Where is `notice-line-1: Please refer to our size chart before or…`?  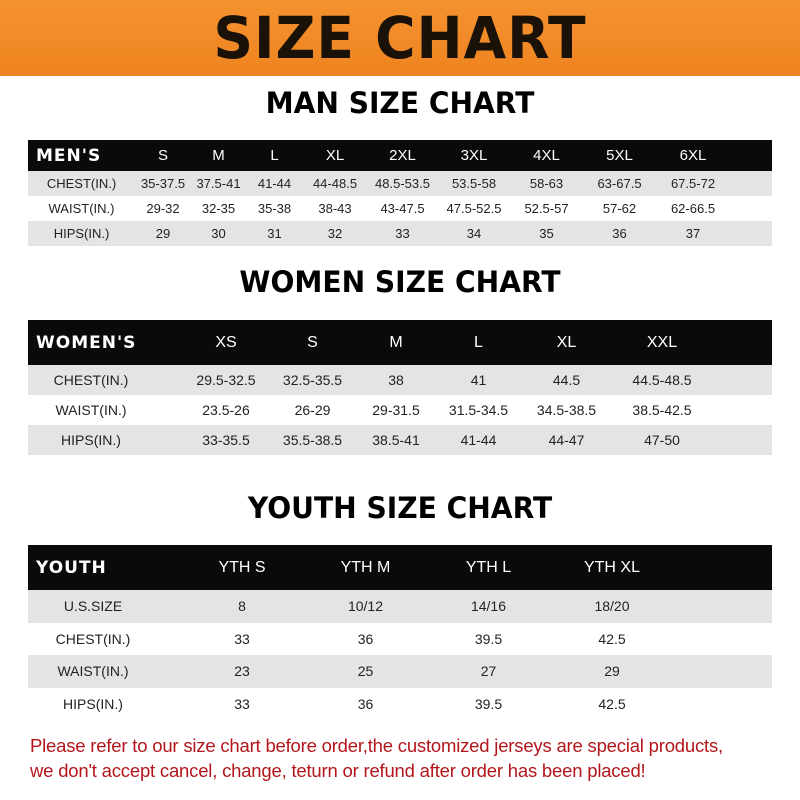
notice-line-1: Please refer to our size chart before or… is located at coordinates (376, 745).